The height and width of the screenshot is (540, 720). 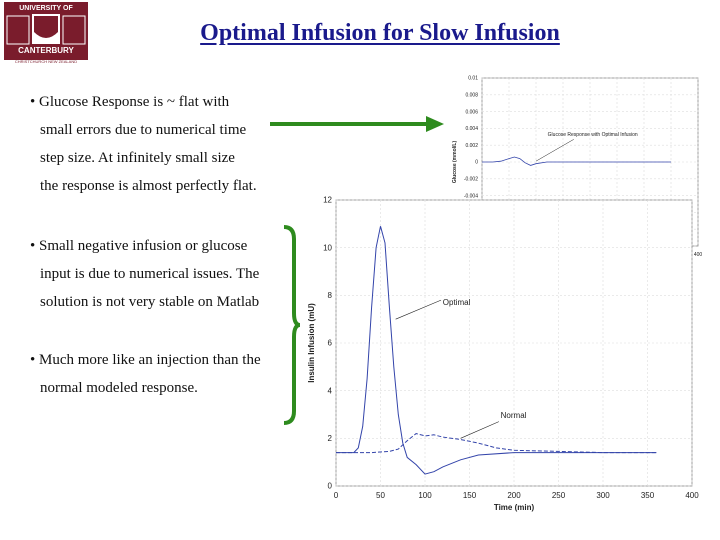 What do you see at coordinates (330, 343) in the screenshot?
I see `y-tick-label: 6` at bounding box center [330, 343].